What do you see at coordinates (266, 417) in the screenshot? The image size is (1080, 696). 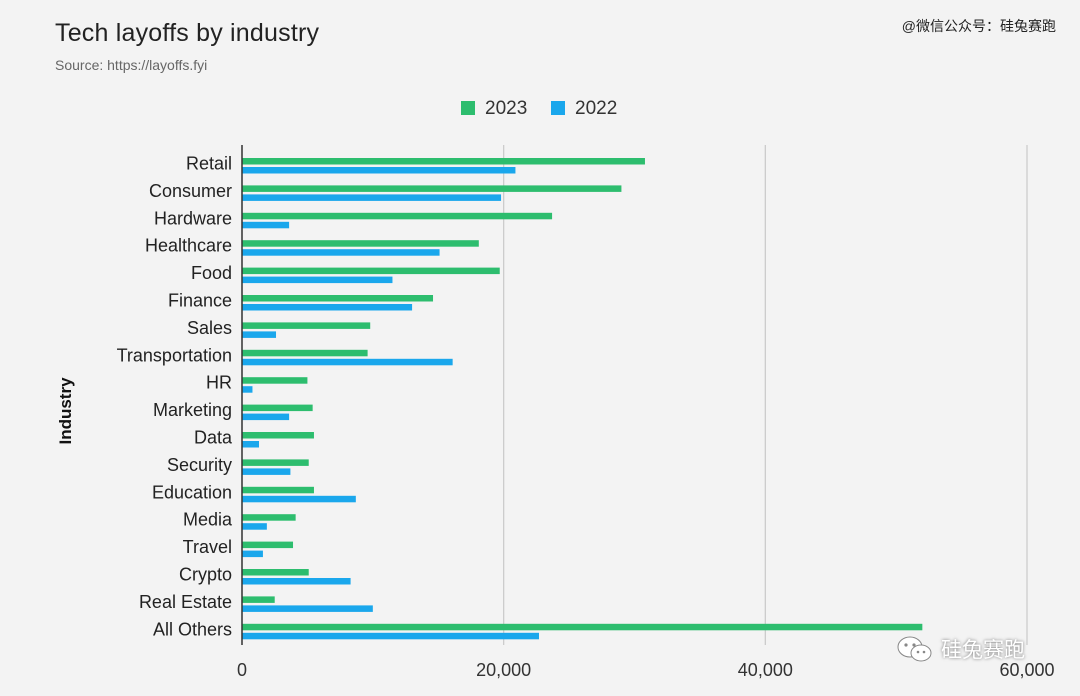 I see `bar-marketing-2022` at bounding box center [266, 417].